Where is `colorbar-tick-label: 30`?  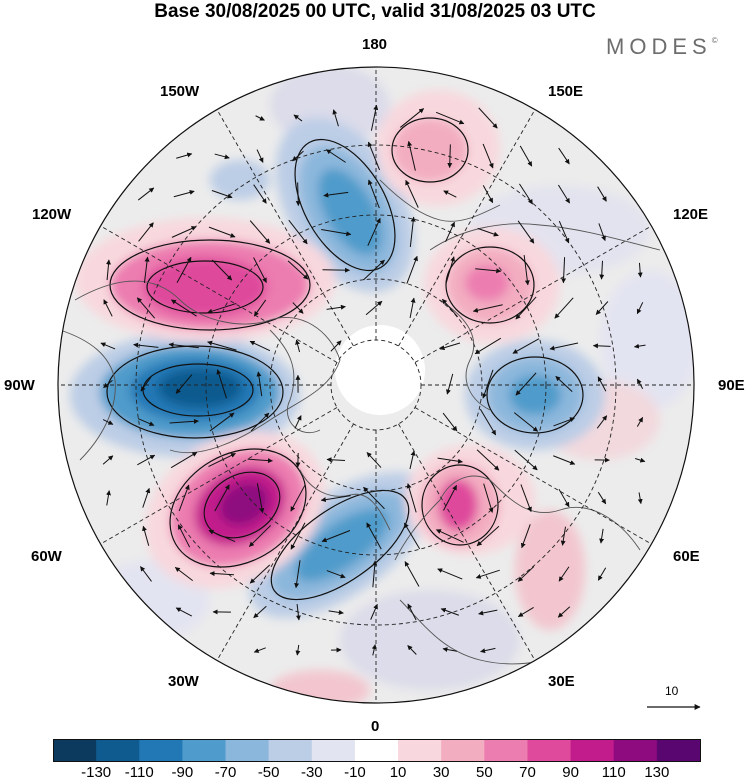 colorbar-tick-label: 30 is located at coordinates (441, 772).